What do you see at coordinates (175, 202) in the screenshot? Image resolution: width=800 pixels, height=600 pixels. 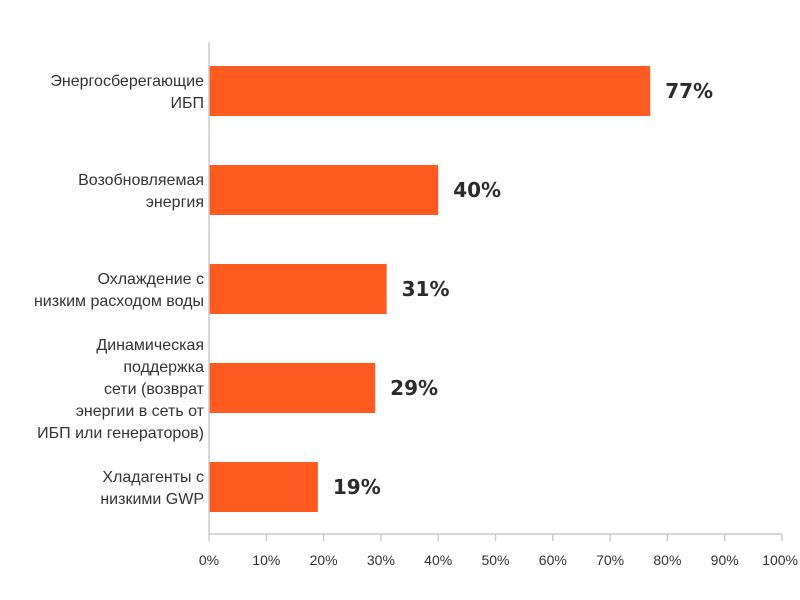 I see `category-label-1-line-1: энергия` at bounding box center [175, 202].